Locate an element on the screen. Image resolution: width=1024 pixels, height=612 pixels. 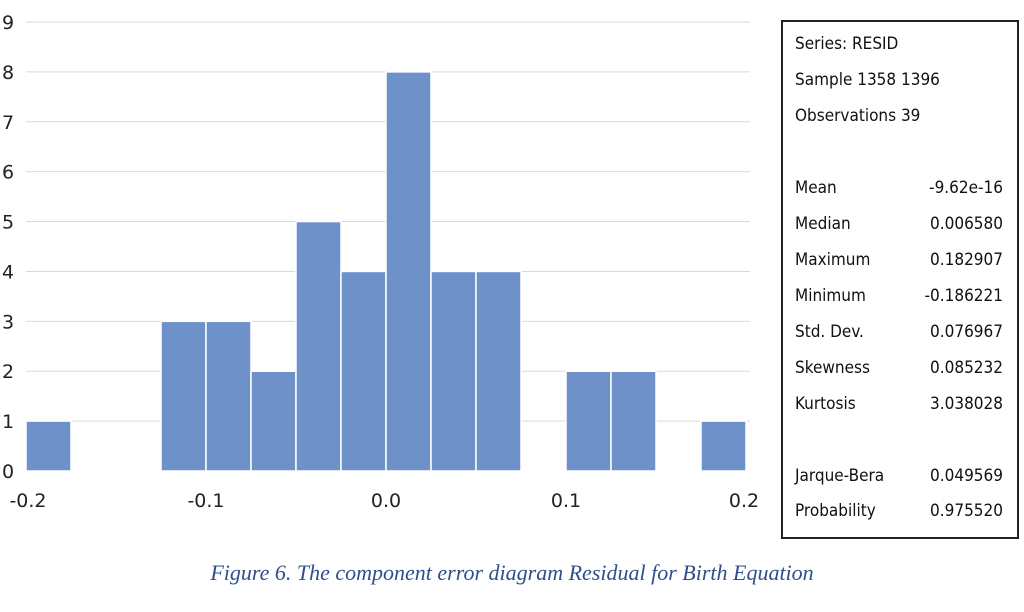
stat-value: 3.038028 is located at coordinates (966, 404).